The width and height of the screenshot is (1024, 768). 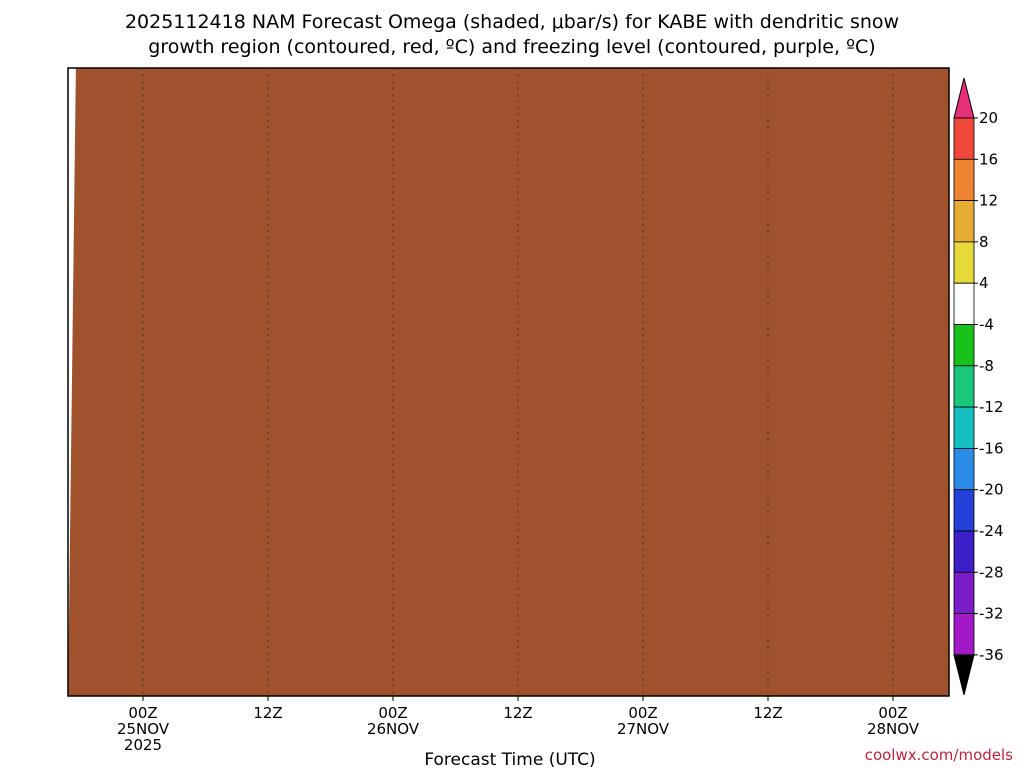 What do you see at coordinates (991, 572) in the screenshot?
I see `colorbar-label: -28` at bounding box center [991, 572].